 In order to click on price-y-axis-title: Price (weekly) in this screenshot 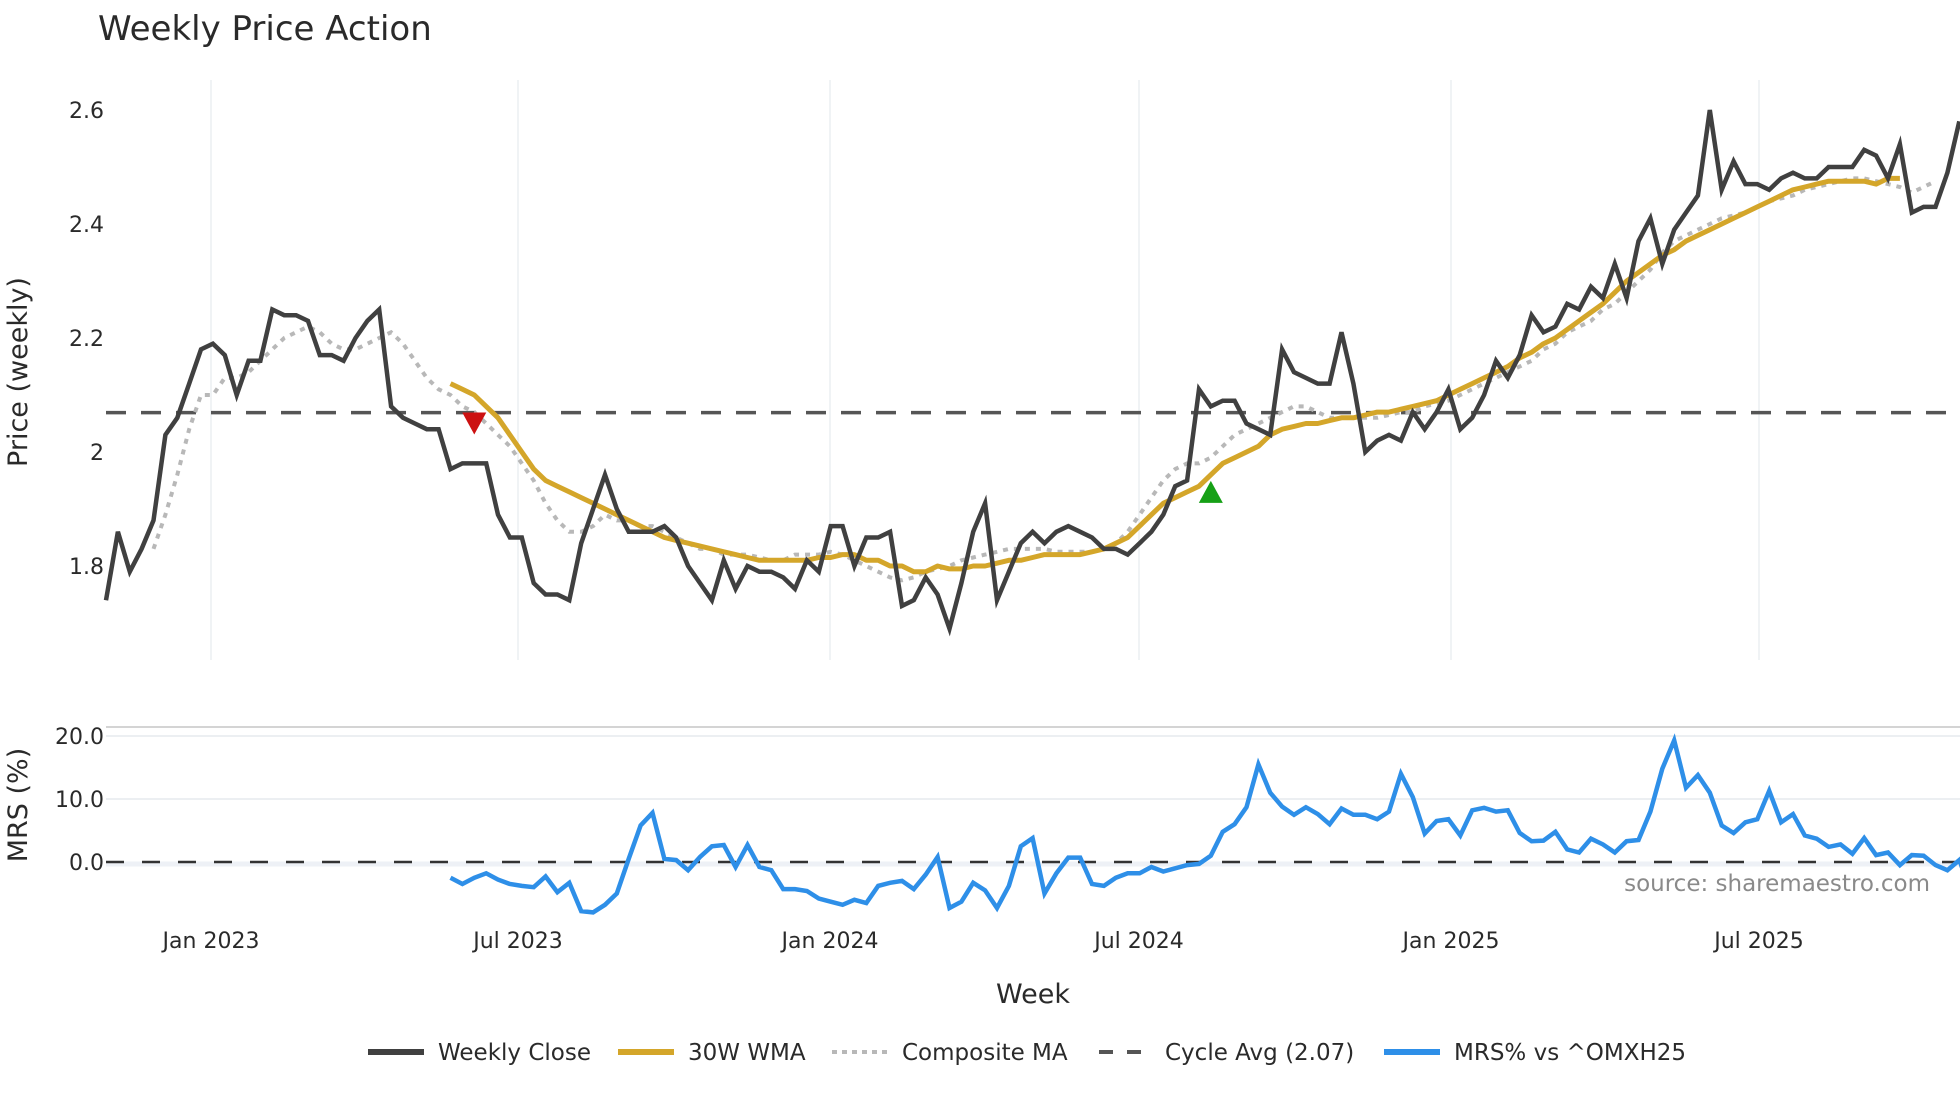, I will do `click(18, 372)`.